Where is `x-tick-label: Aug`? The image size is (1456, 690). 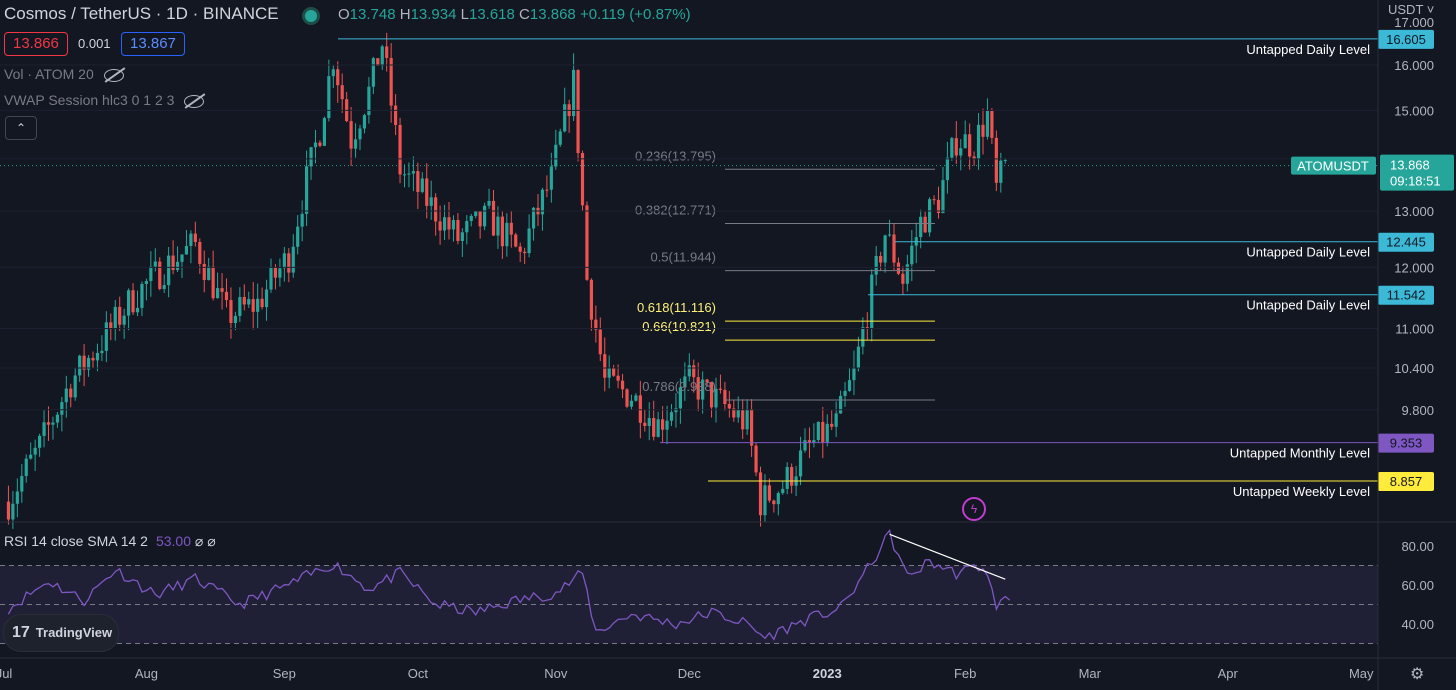 x-tick-label: Aug is located at coordinates (146, 673).